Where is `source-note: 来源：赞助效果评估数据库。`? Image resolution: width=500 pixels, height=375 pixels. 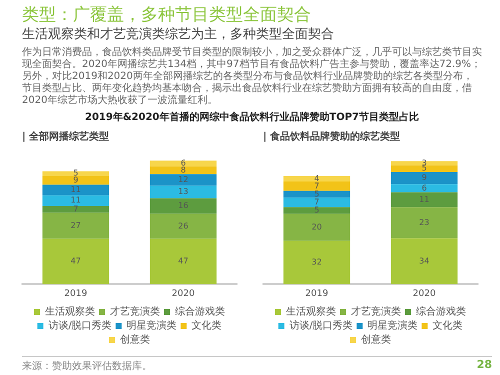 source-note: 来源：赞助效果评估数据库。 is located at coordinates (87, 366).